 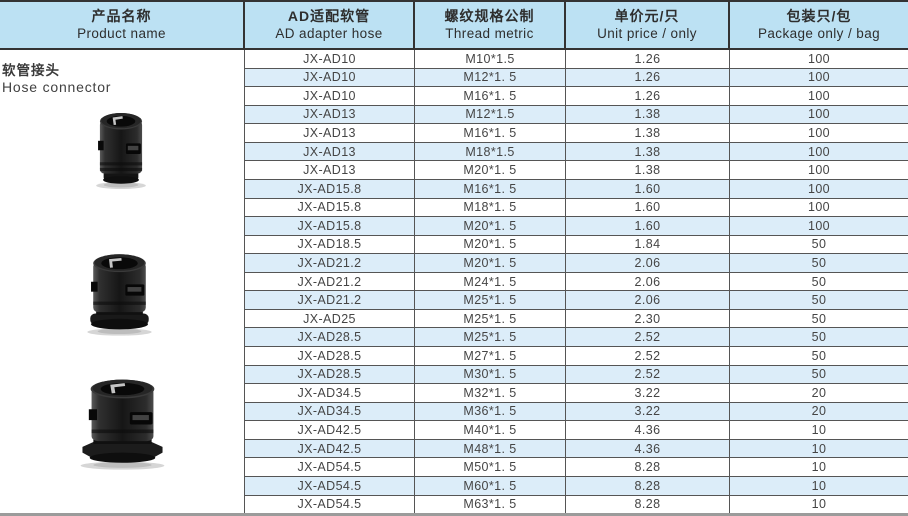 What do you see at coordinates (819, 25) in the screenshot?
I see `column-header-package: 包装只/包 Package only / bag` at bounding box center [819, 25].